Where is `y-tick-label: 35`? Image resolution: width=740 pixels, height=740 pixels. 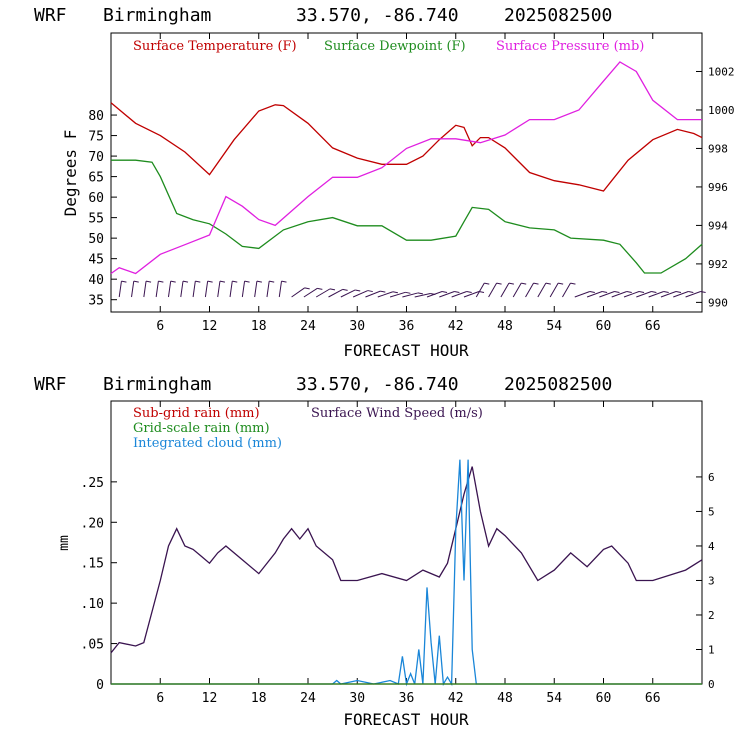 y-tick-label: 35 is located at coordinates (96, 301).